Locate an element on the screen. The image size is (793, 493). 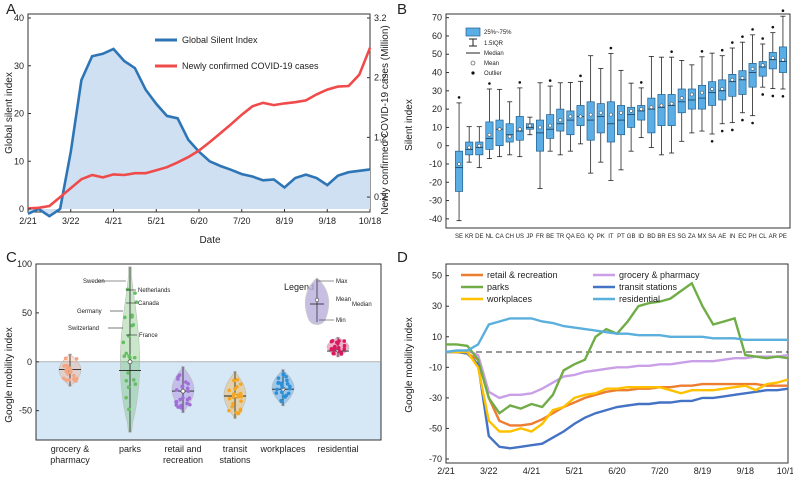
panel-b-category-label: MX is located at coordinates (701, 237).